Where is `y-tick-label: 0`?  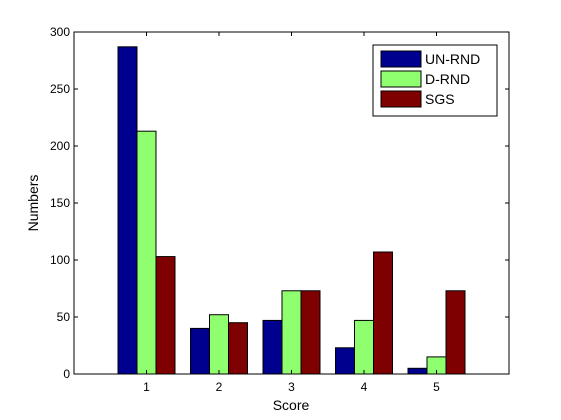
y-tick-label: 0 is located at coordinates (66, 374).